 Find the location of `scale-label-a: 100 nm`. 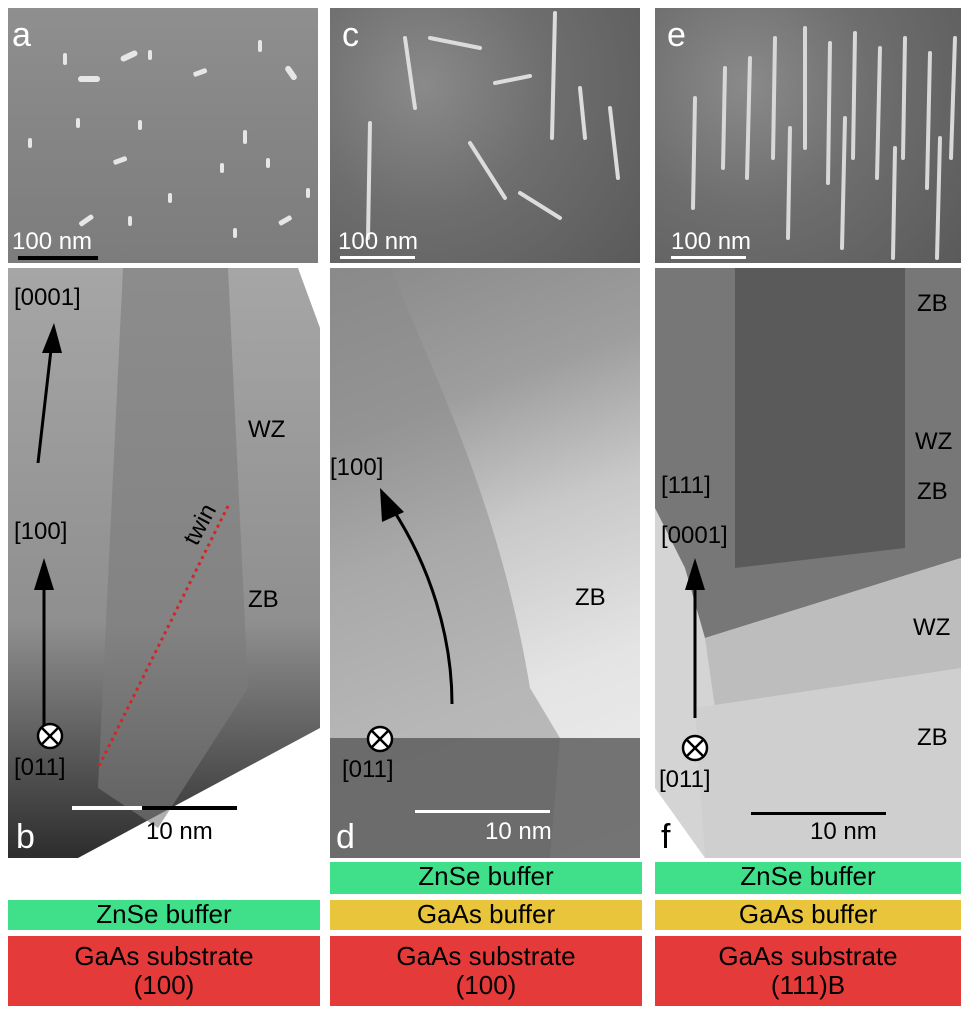

scale-label-a: 100 nm is located at coordinates (52, 241).